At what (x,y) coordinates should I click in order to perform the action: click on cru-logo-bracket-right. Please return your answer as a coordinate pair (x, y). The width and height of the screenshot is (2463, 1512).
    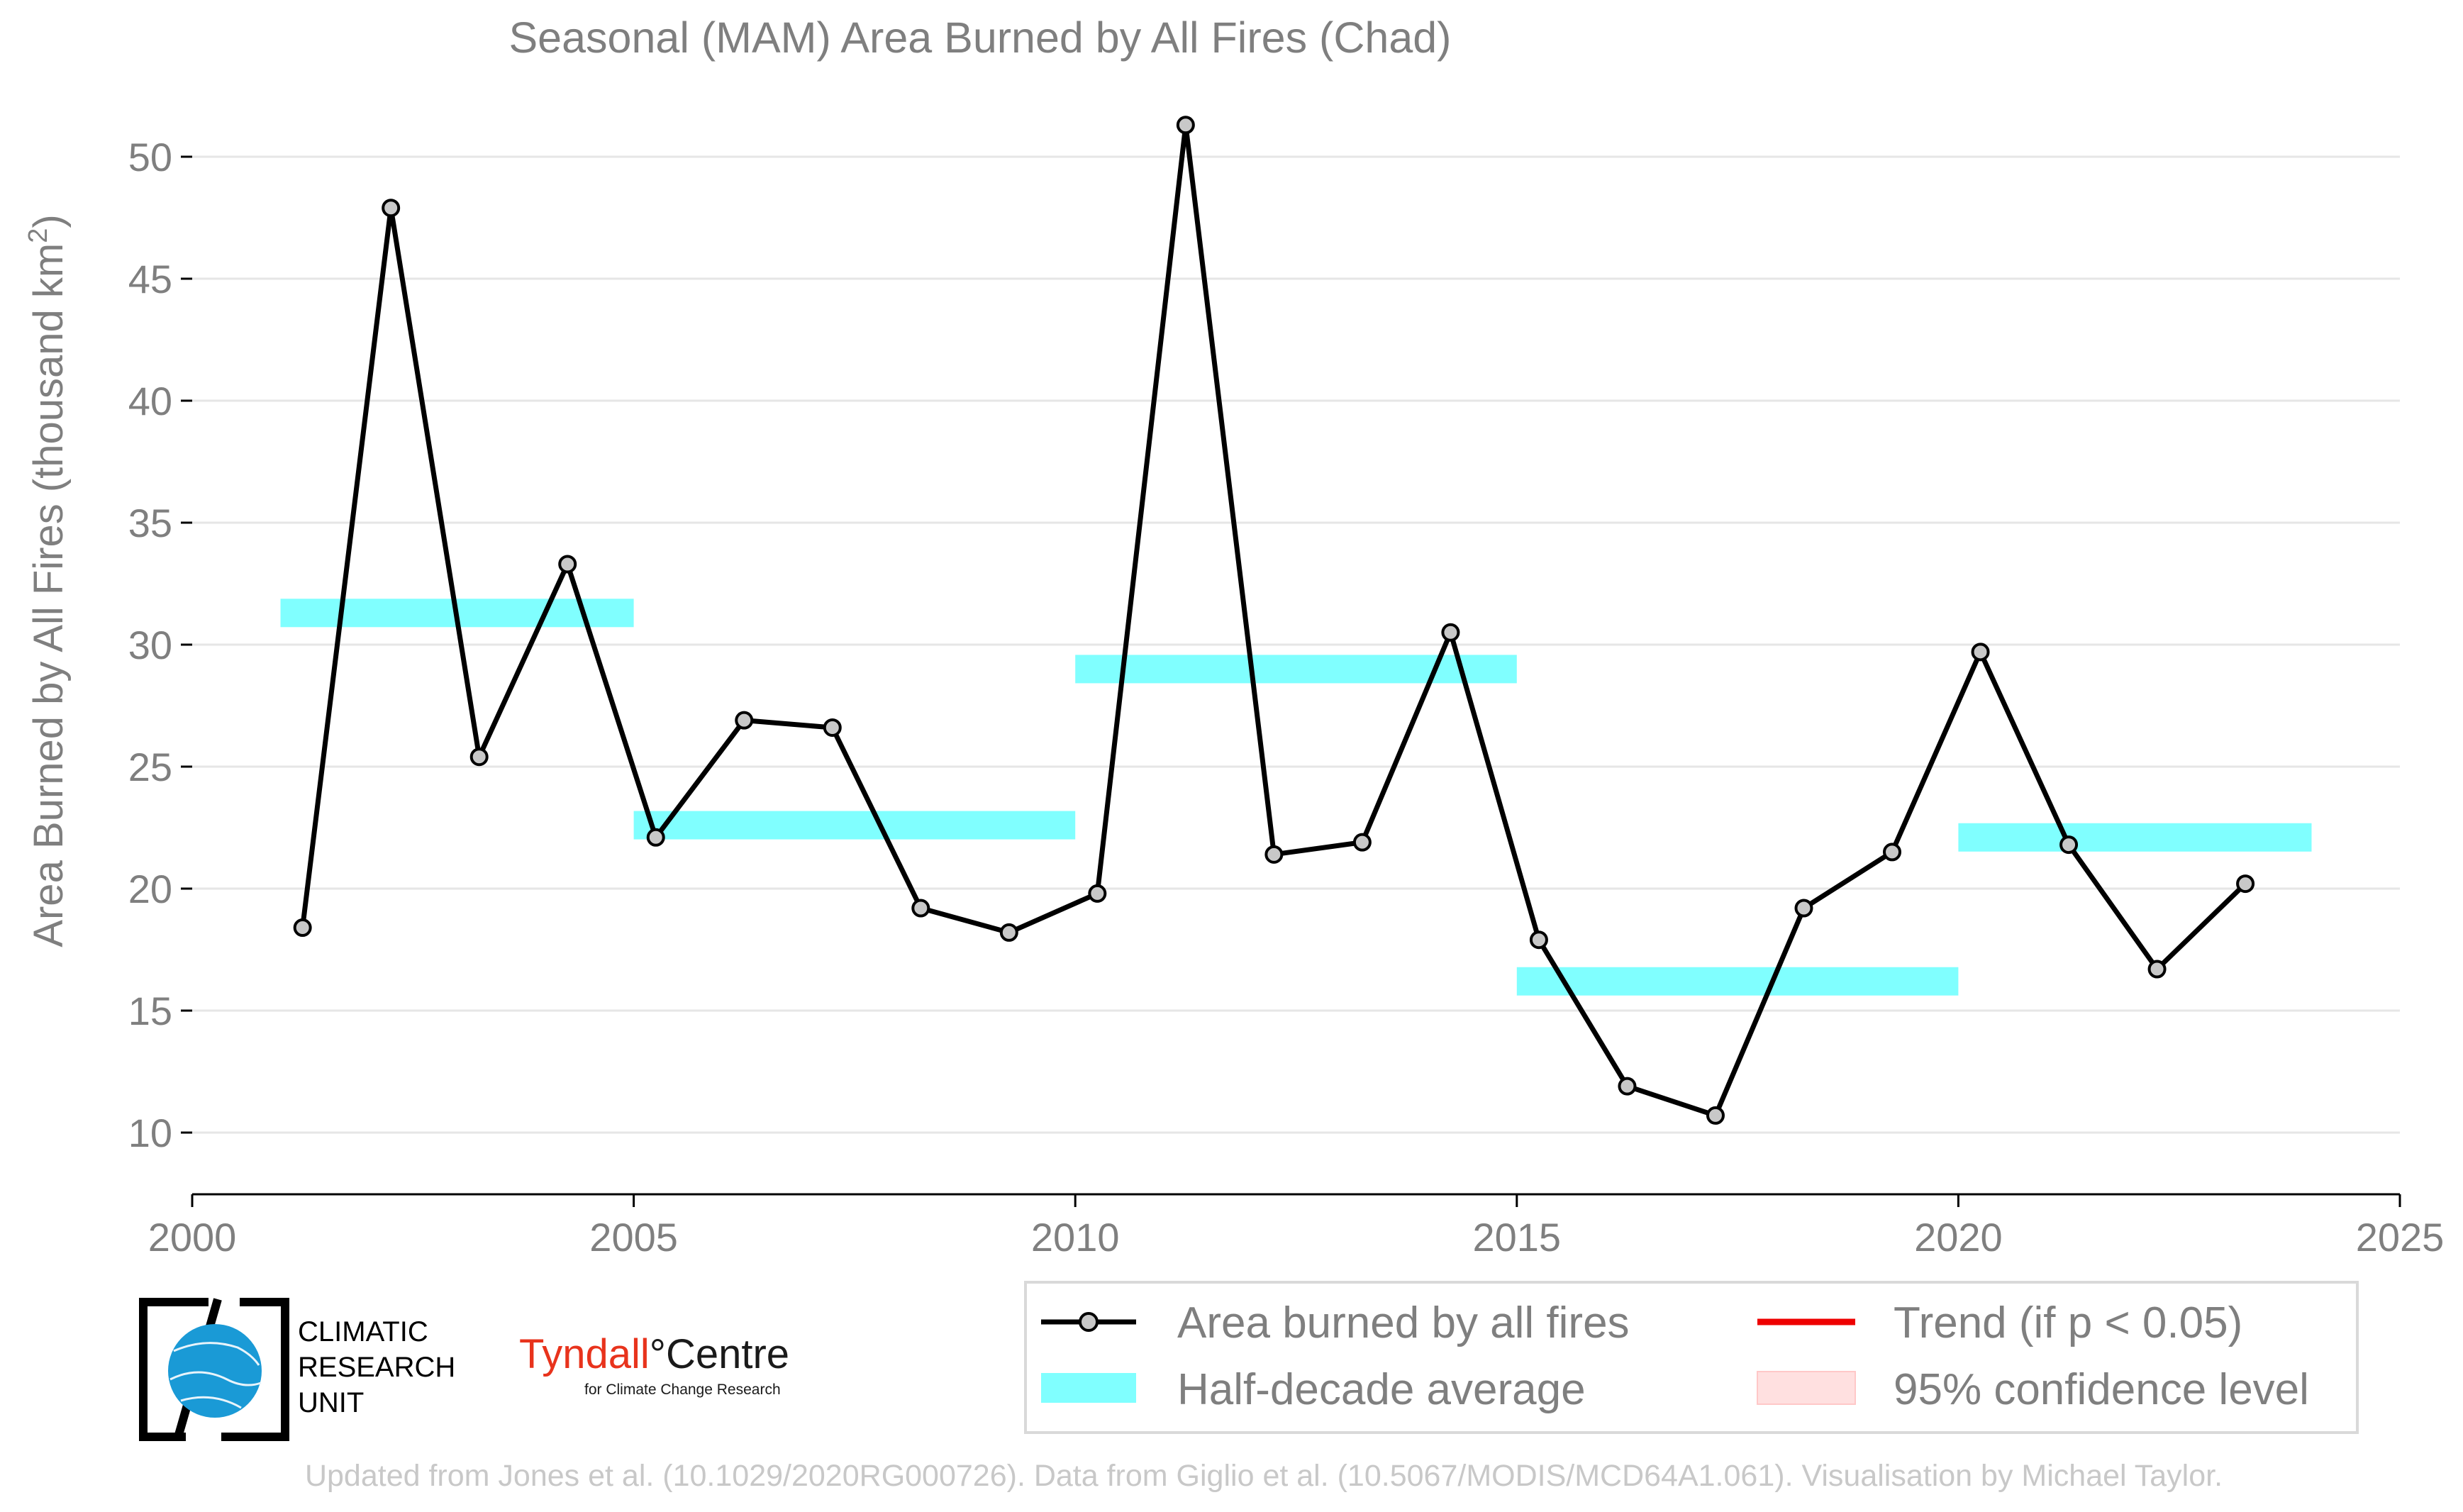
    Looking at the image, I should click on (255, 1369).